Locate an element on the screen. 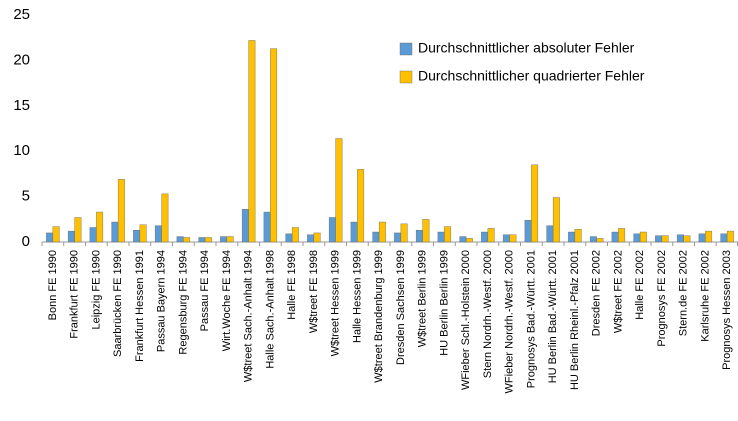 The height and width of the screenshot is (421, 738). x-tick-label: W$treet Brandenburg 1999 is located at coordinates (379, 316).